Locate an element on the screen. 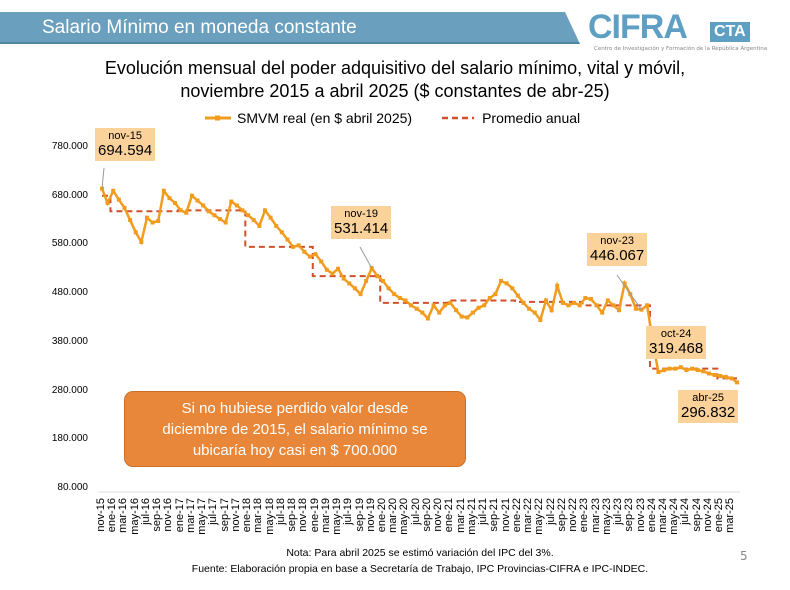 This screenshot has height=590, width=790. page-number: 5 is located at coordinates (744, 556).